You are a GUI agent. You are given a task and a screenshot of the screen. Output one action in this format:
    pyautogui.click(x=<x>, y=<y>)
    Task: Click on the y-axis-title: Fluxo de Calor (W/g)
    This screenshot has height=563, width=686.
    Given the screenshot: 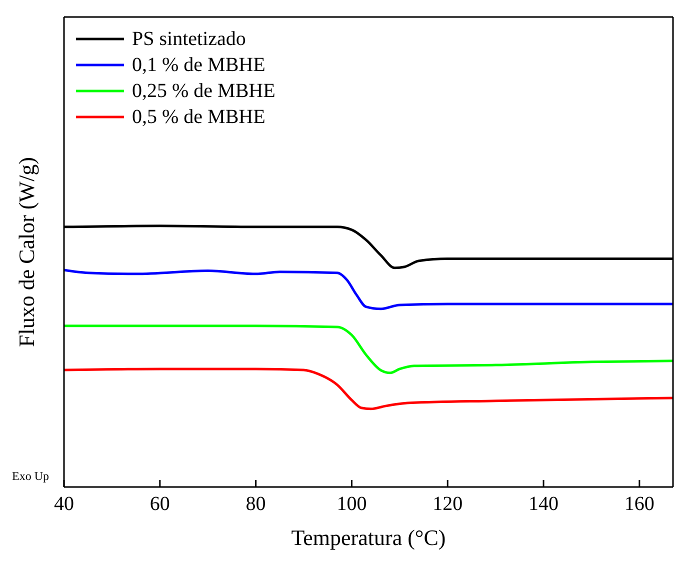 What is the action you would take?
    pyautogui.click(x=26, y=252)
    